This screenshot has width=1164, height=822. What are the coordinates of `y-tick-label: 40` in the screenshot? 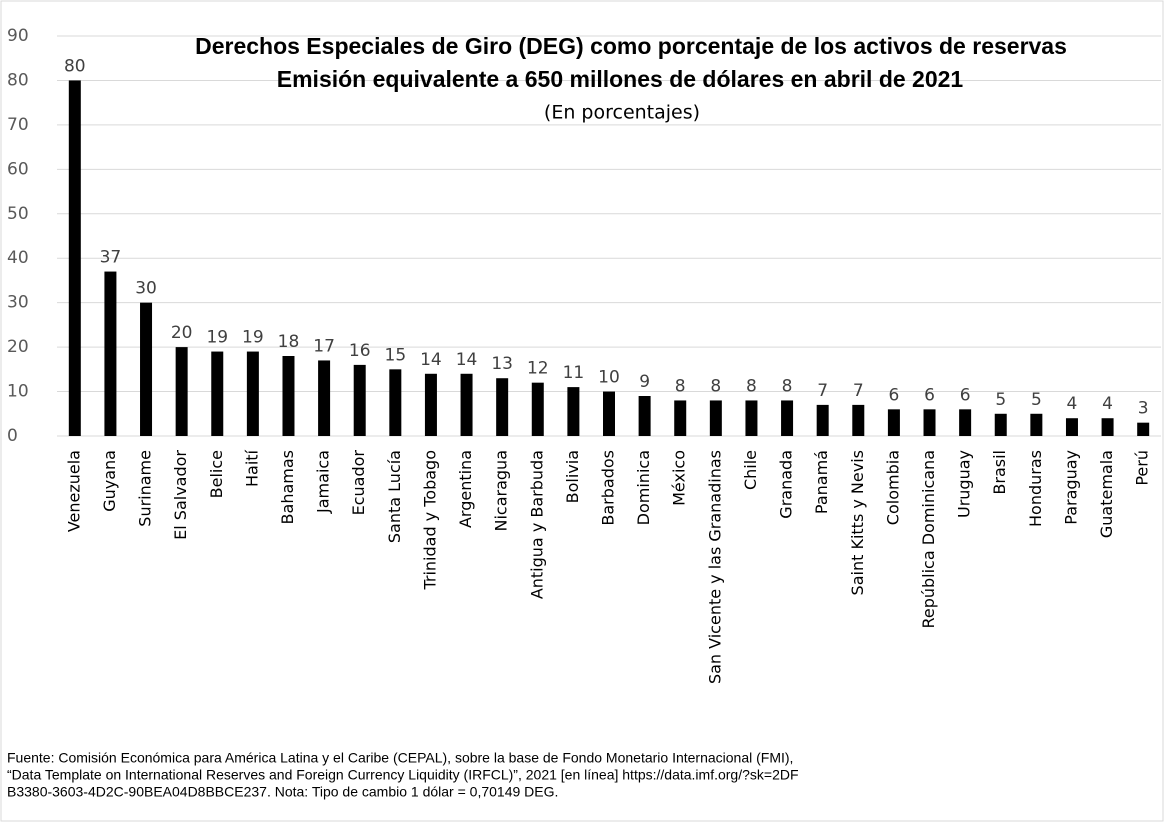 It's located at (18, 258).